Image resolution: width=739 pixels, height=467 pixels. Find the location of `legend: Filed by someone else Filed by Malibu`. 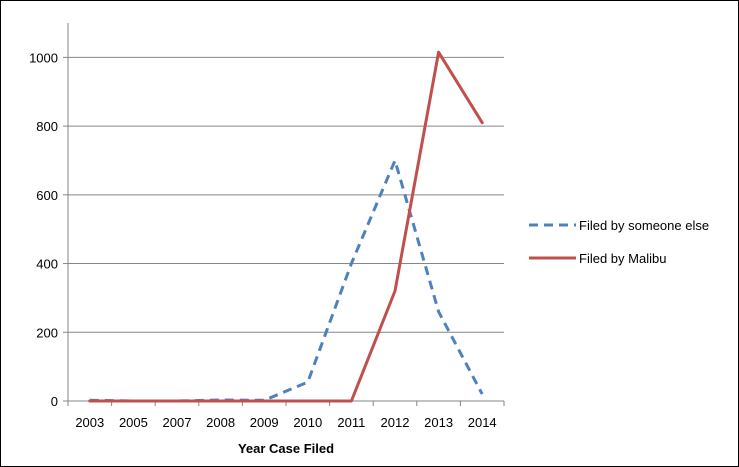

legend: Filed by someone else Filed by Malibu is located at coordinates (619, 242).